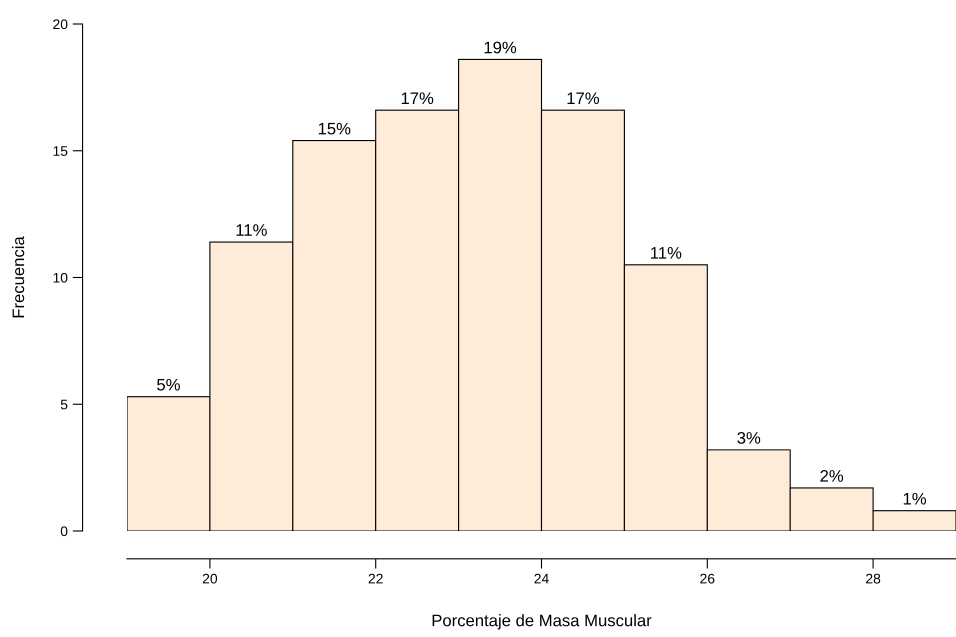 Image resolution: width=956 pixels, height=637 pixels. What do you see at coordinates (64, 531) in the screenshot?
I see `y-tick-label: 0` at bounding box center [64, 531].